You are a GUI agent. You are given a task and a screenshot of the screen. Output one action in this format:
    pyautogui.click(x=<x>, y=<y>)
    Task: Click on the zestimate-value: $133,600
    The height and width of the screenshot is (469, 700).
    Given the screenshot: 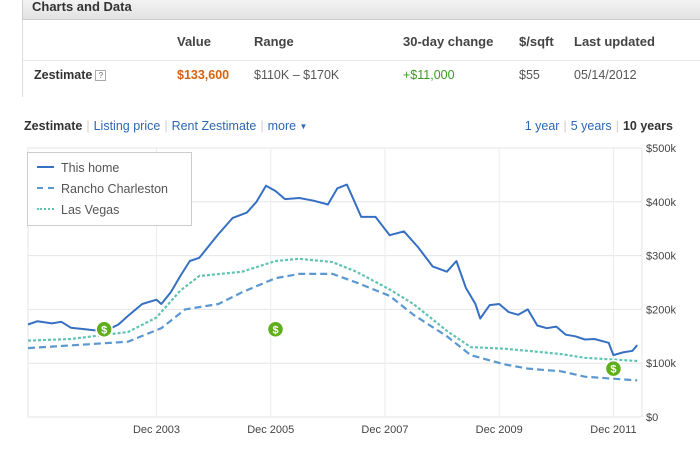 What is the action you would take?
    pyautogui.click(x=203, y=75)
    